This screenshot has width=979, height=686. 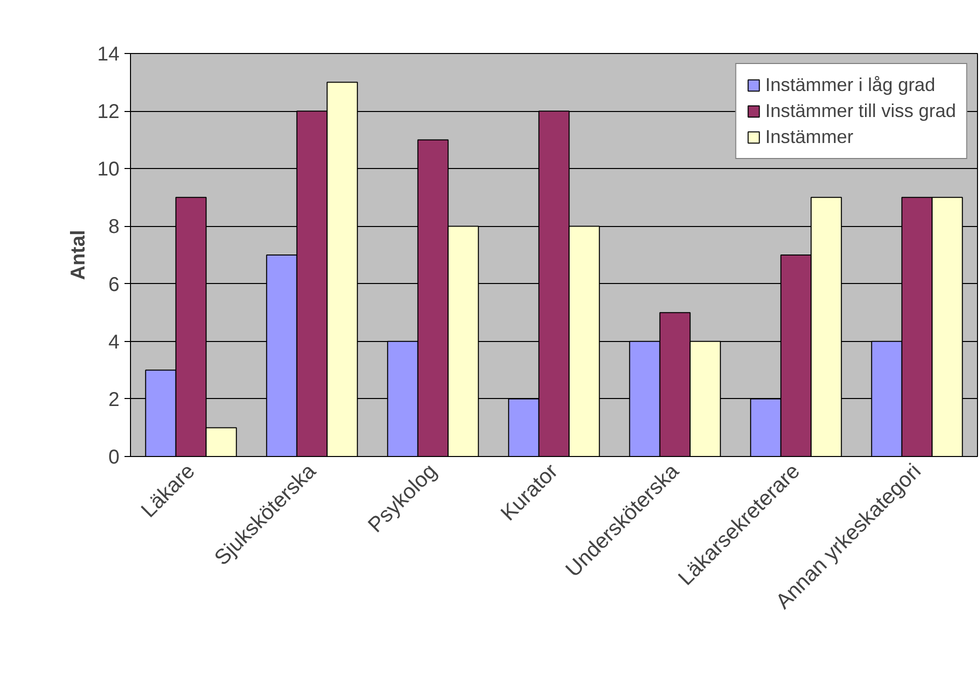 I want to click on legend-label: Instämmer till viss grad, so click(x=860, y=111).